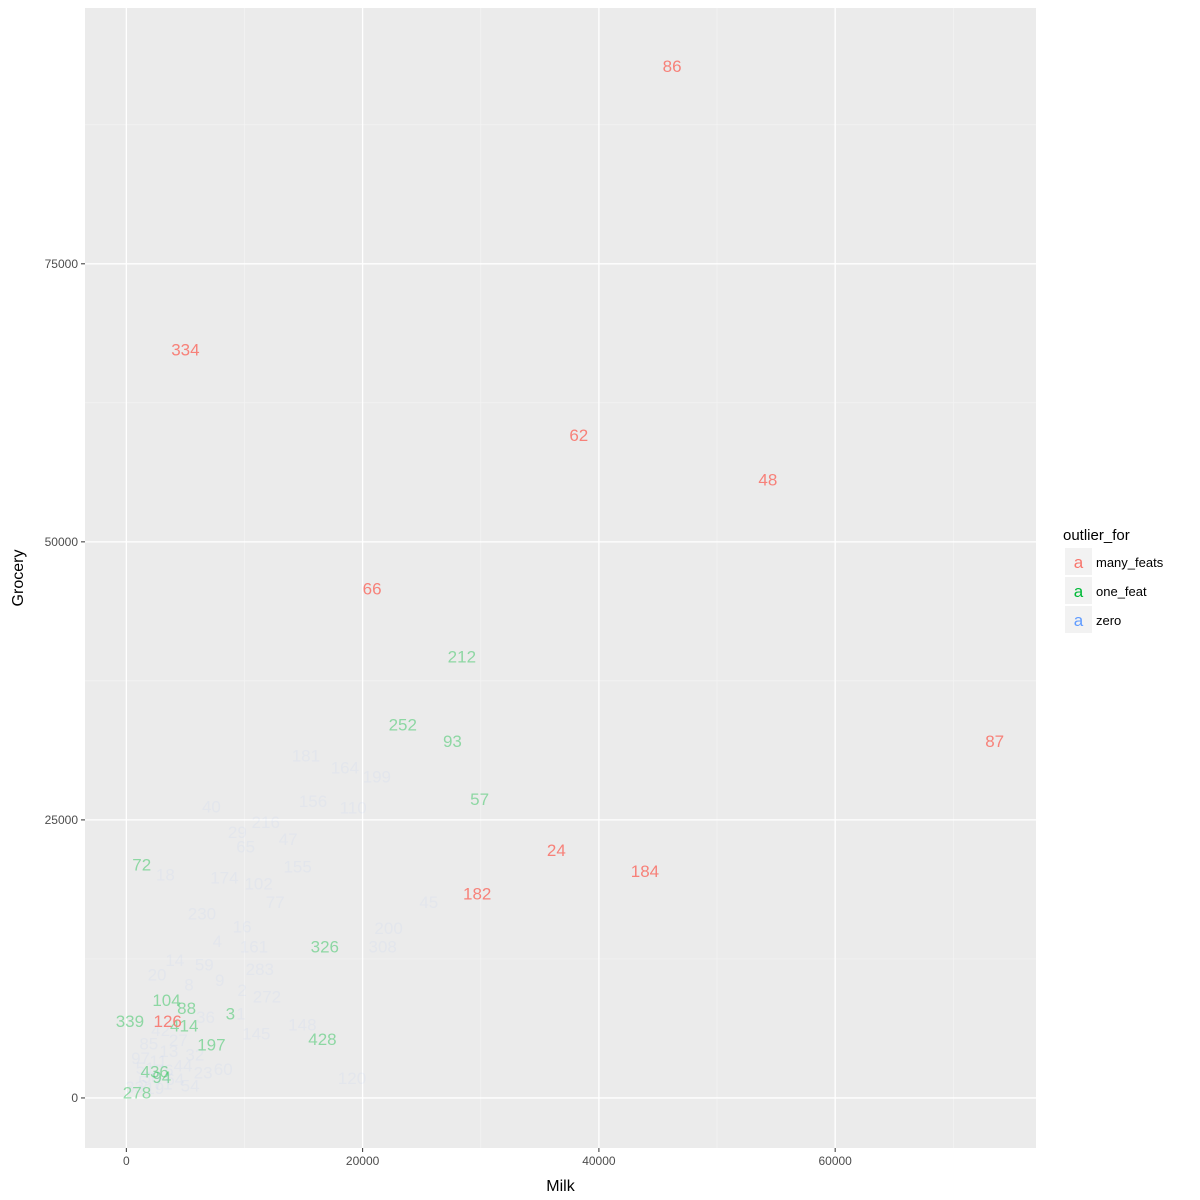  Describe the element at coordinates (266, 822) in the screenshot. I see `point-label-zero: 216` at that location.